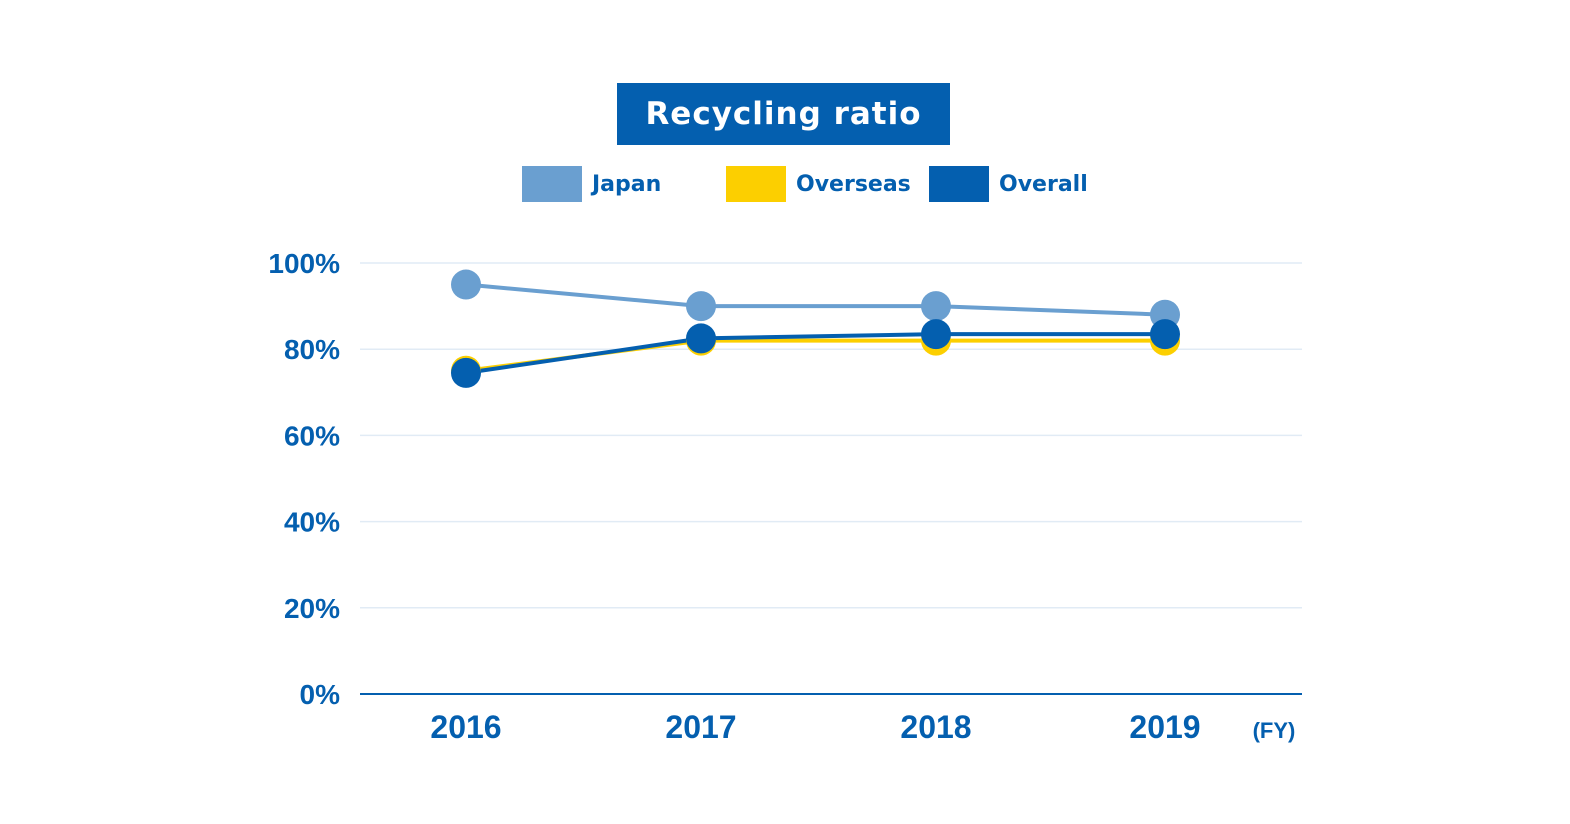 The width and height of the screenshot is (1570, 824). What do you see at coordinates (312, 435) in the screenshot?
I see `y-tick-label: 60%` at bounding box center [312, 435].